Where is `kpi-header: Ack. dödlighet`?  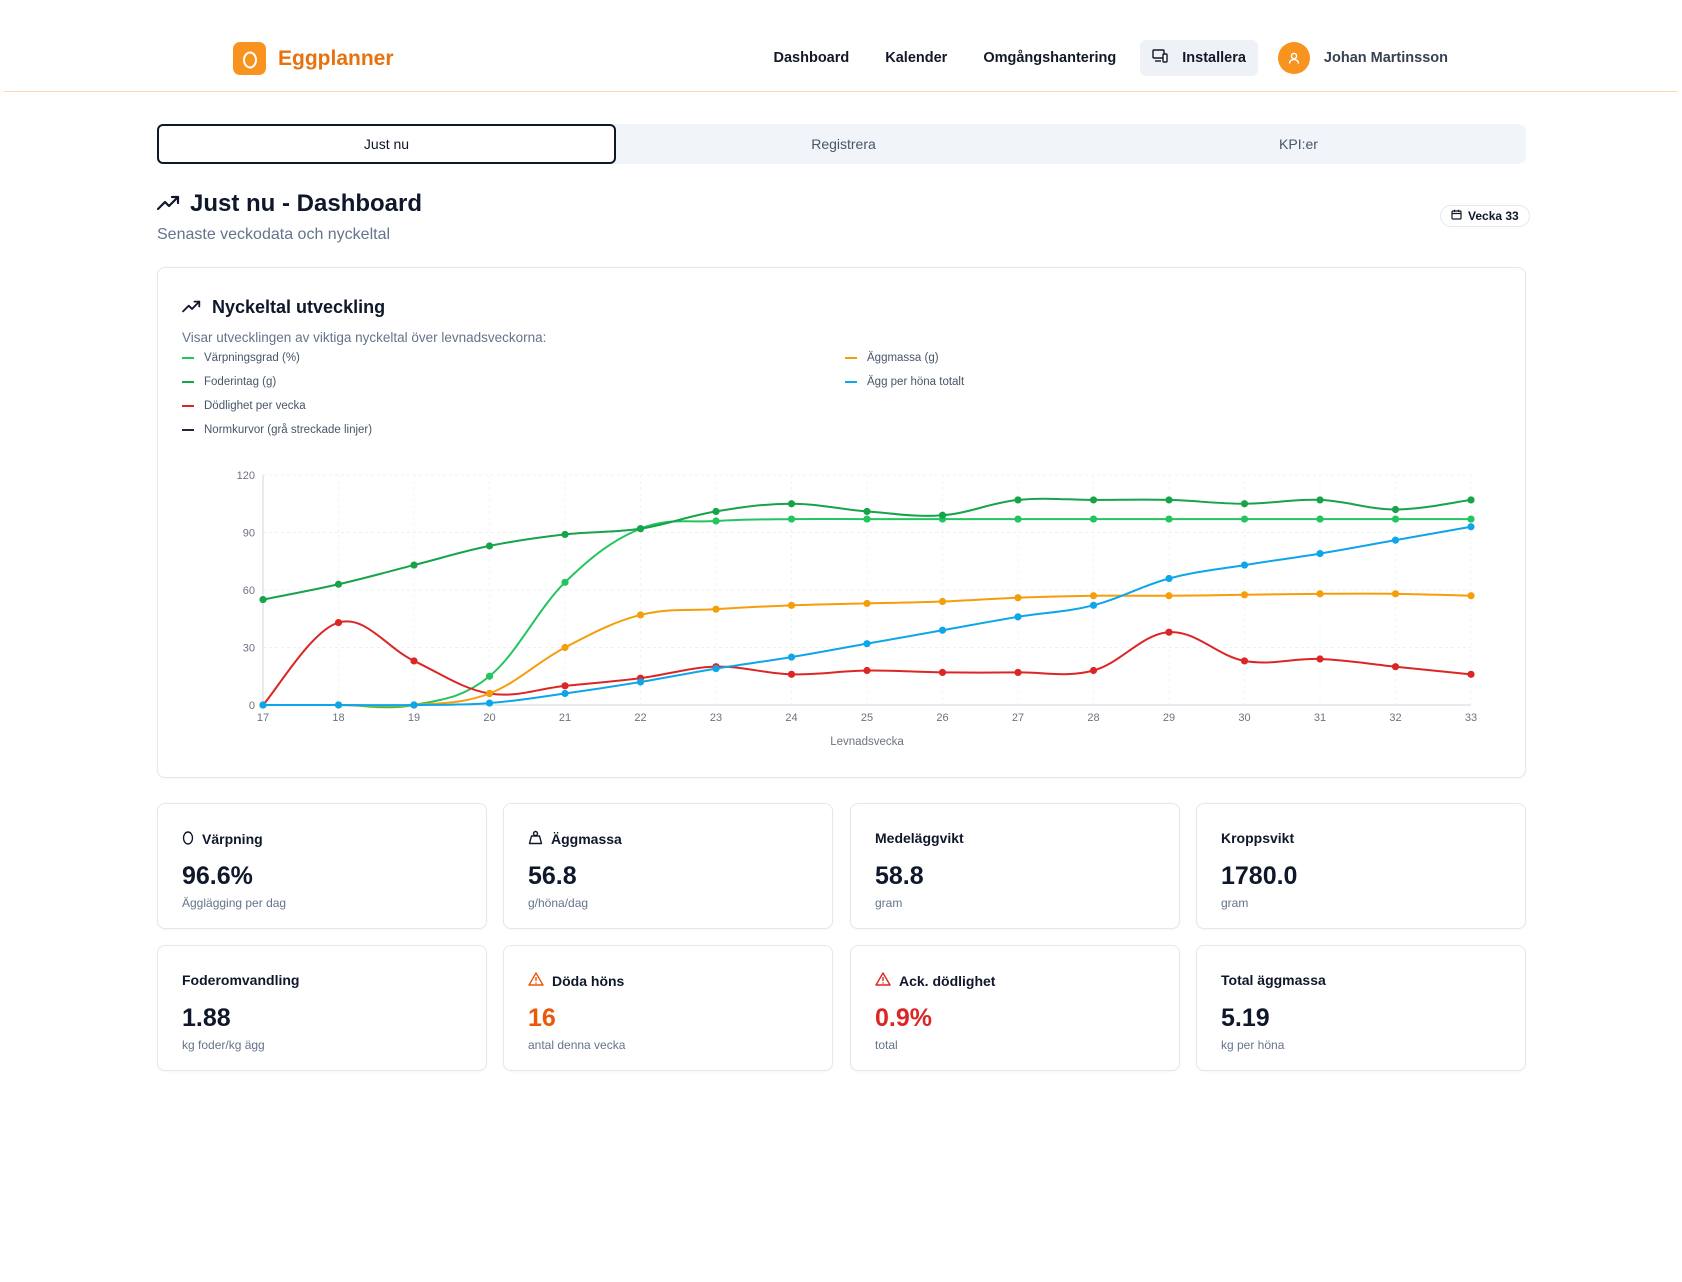
kpi-header: Ack. dödlighet is located at coordinates (935, 980).